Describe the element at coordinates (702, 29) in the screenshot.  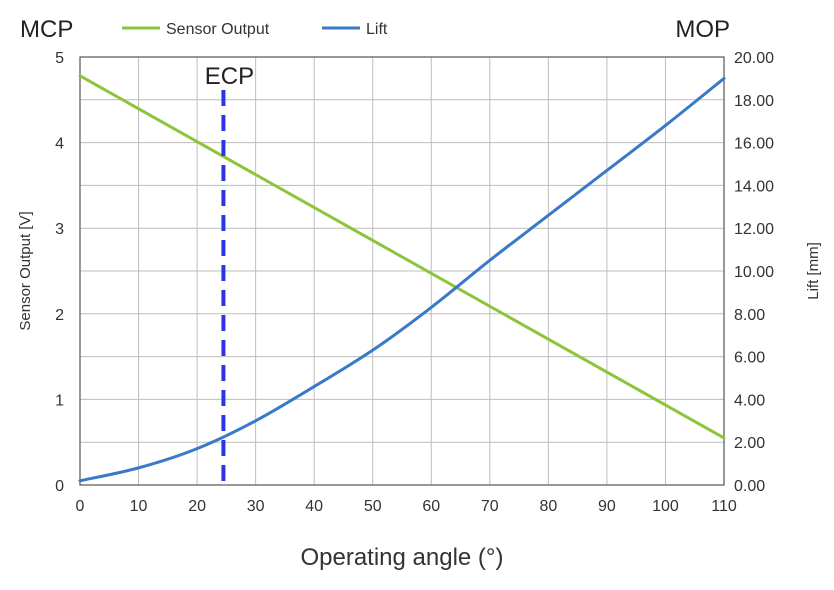
I see `mop-label: MOP` at that location.